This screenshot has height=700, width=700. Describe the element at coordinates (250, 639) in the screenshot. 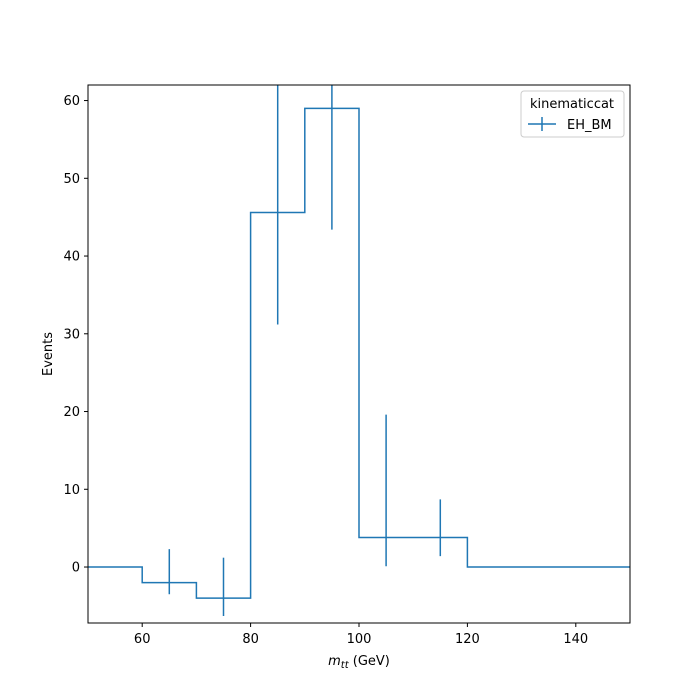

I see `x-tick-label: 80` at that location.